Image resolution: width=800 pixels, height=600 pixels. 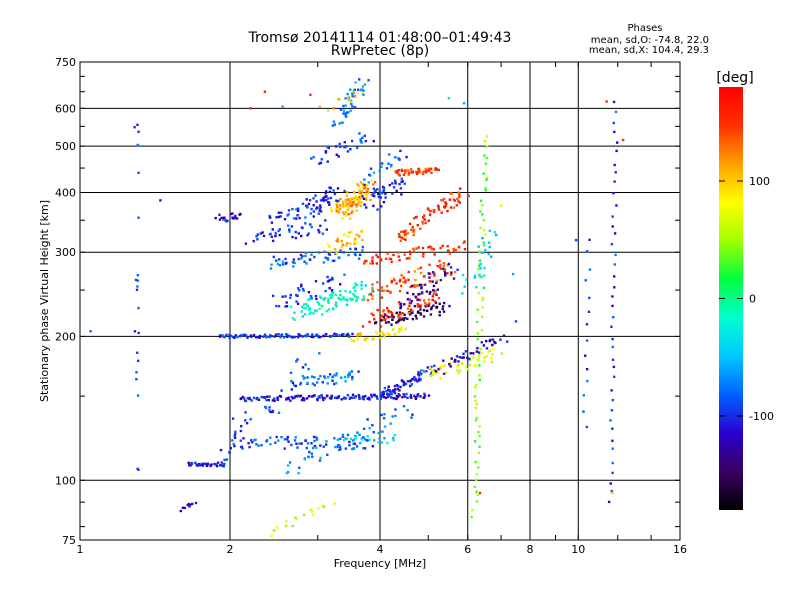 I want to click on y-tick-label: 75, so click(x=69, y=540).